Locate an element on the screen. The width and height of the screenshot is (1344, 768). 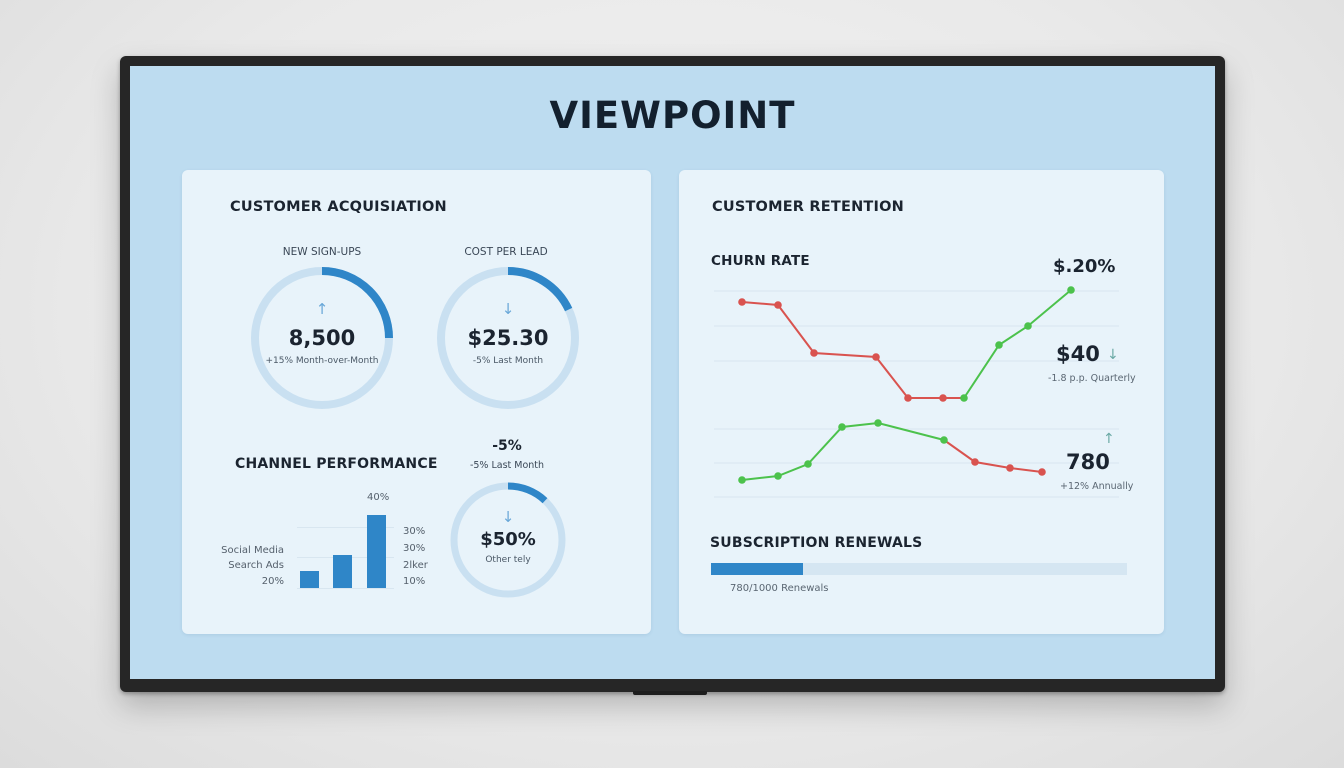
new-signups-label: NEW SIGN-UPS is located at coordinates (322, 252).